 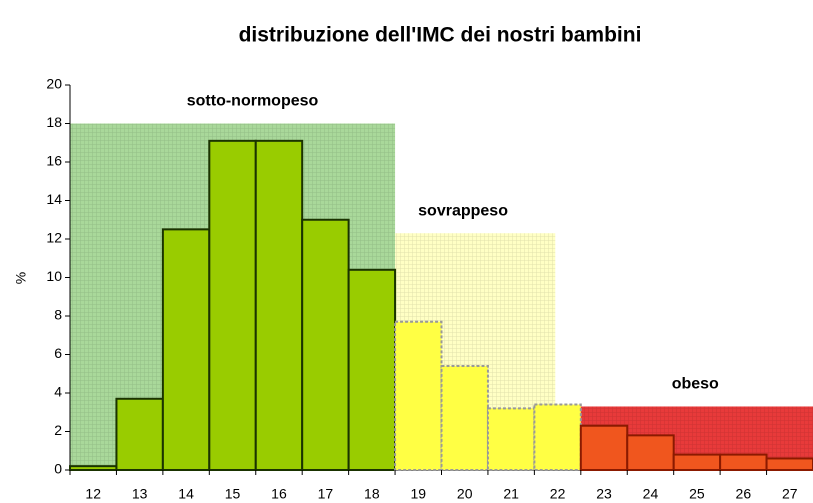 I want to click on x-tick-label: 16, so click(x=279, y=494).